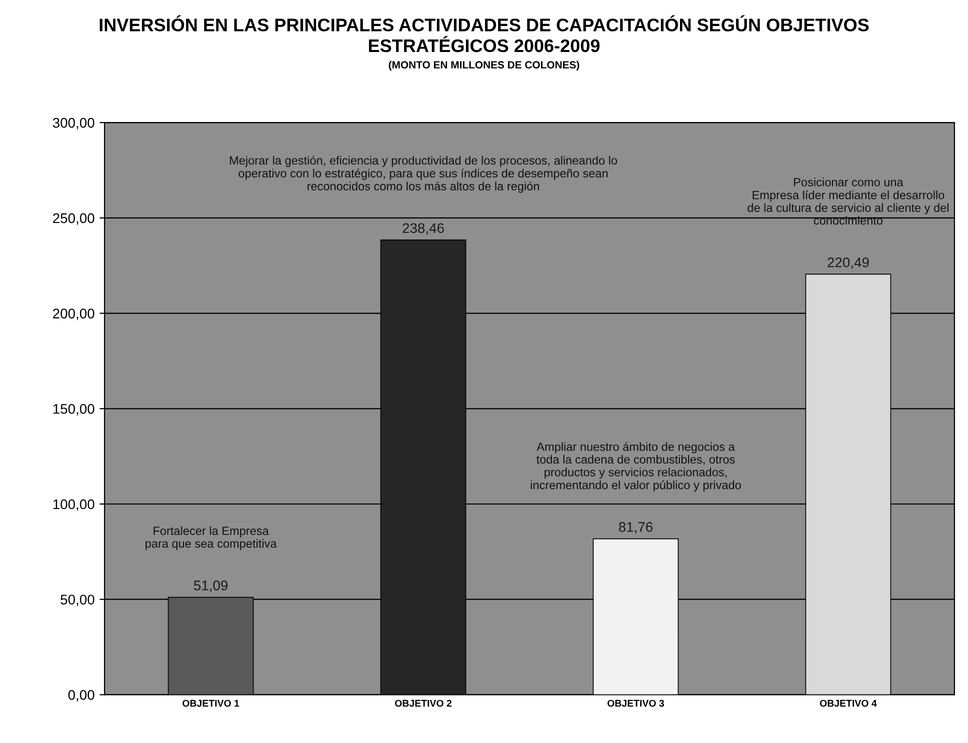  What do you see at coordinates (423, 229) in the screenshot?
I see `data-label: 238,46` at bounding box center [423, 229].